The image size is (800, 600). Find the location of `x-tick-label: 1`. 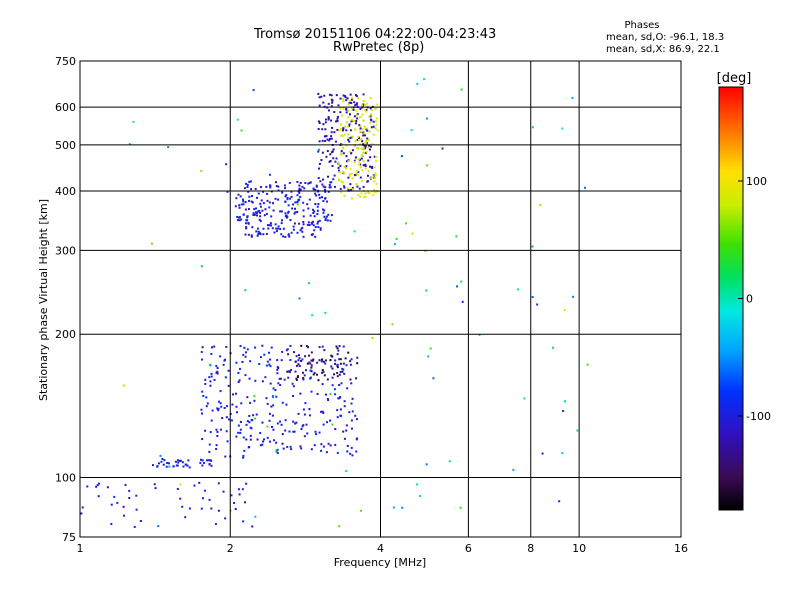

x-tick-label: 1 is located at coordinates (80, 548).